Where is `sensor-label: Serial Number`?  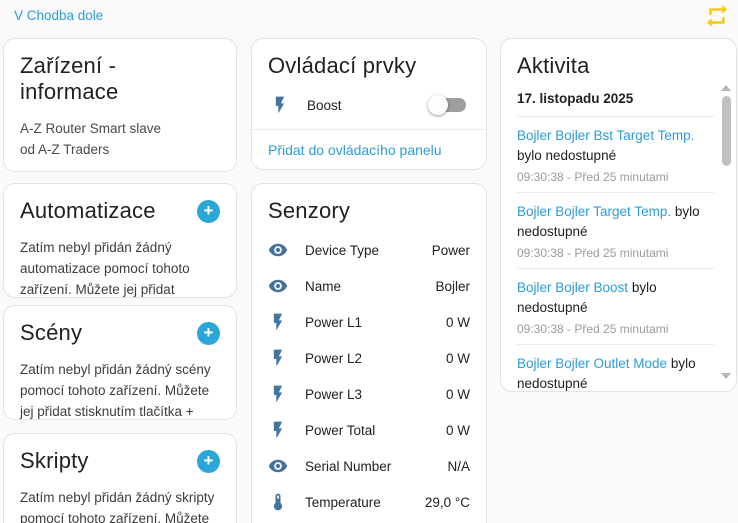
sensor-label: Serial Number is located at coordinates (348, 466).